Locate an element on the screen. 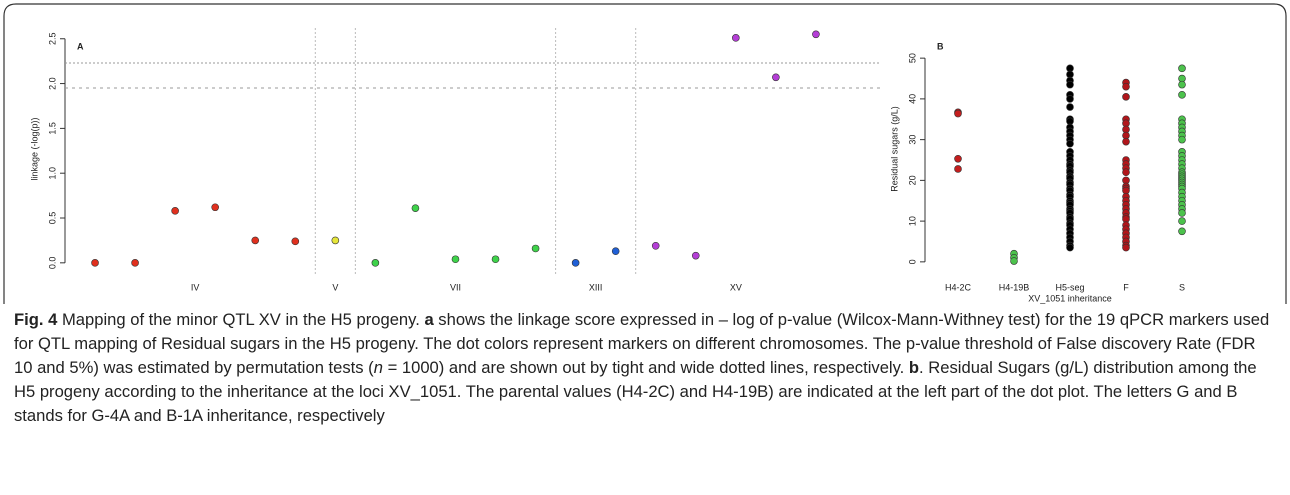  x-tick-label: S is located at coordinates (1182, 287).